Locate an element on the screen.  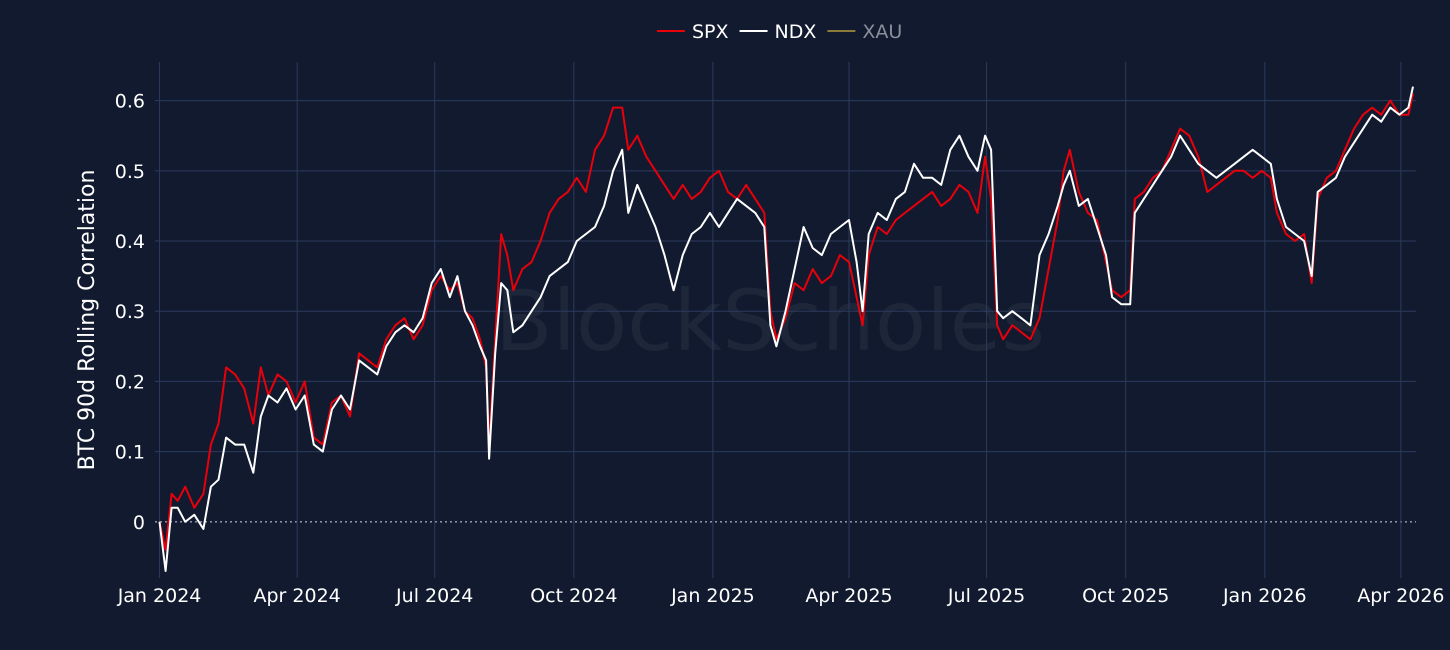
y-tick-label: 0.3 is located at coordinates (130, 312).